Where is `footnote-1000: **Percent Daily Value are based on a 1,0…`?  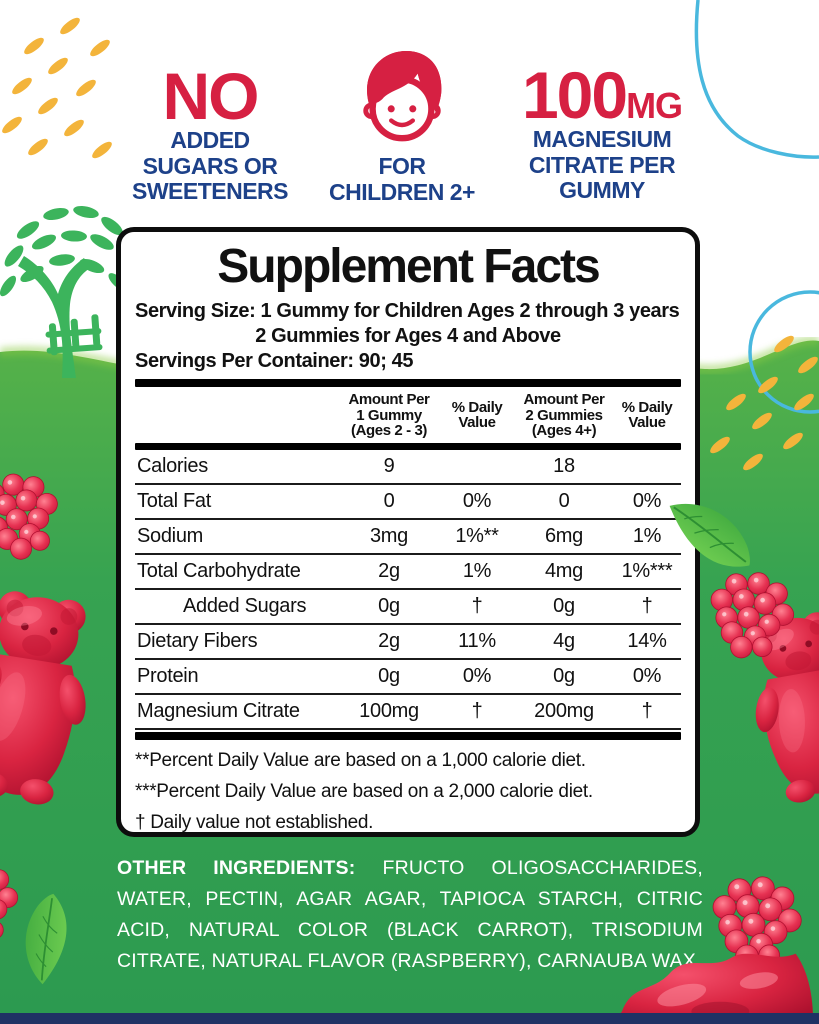 footnote-1000: **Percent Daily Value are based on a 1,0… is located at coordinates (360, 760).